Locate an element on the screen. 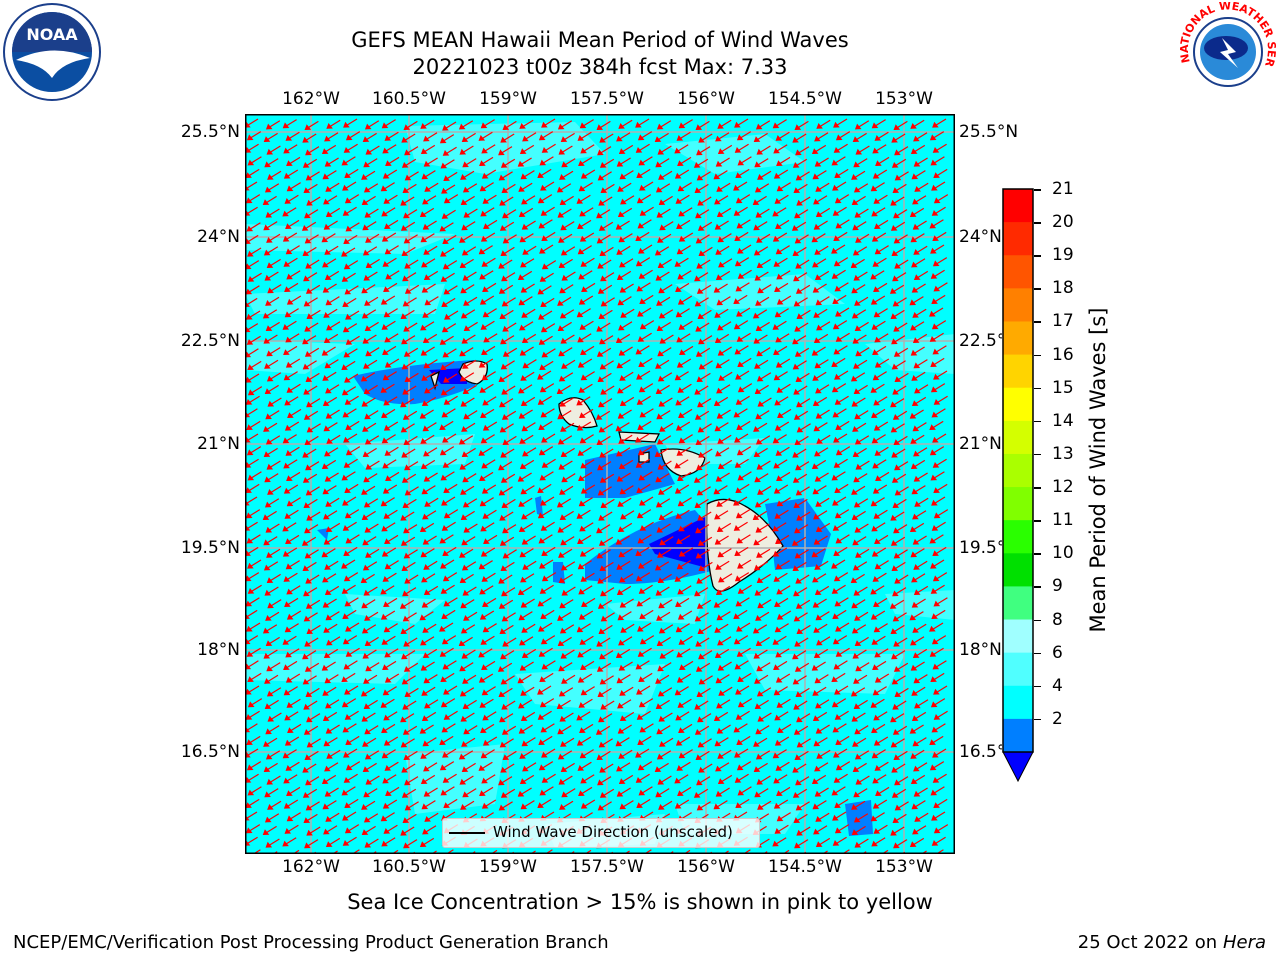 This screenshot has height=960, width=1280. legend-line-icon is located at coordinates (467, 833).